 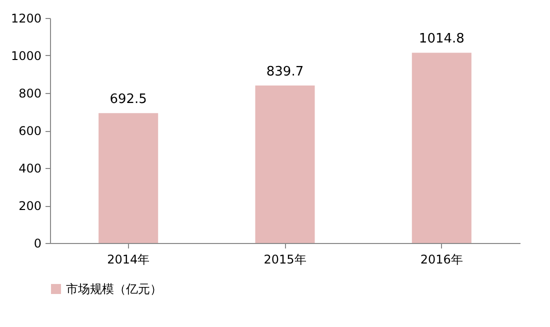 I want to click on y-tick-label: 0, so click(x=38, y=243).